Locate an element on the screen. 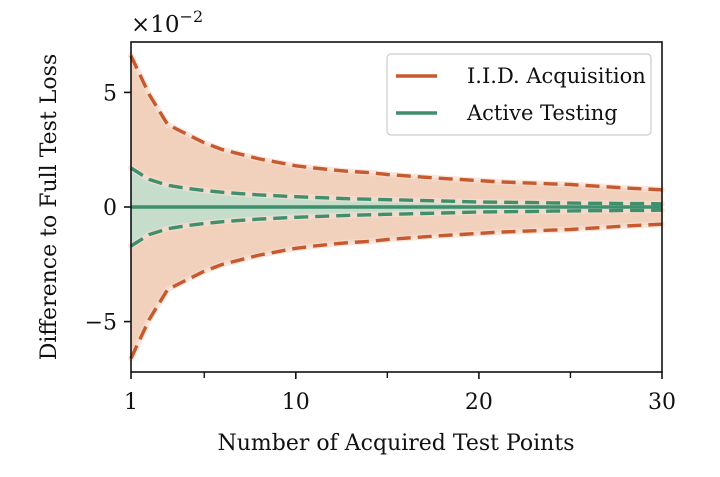 This screenshot has height=477, width=720. y-axis-label: Difference to Full Test Loss is located at coordinates (49, 207).